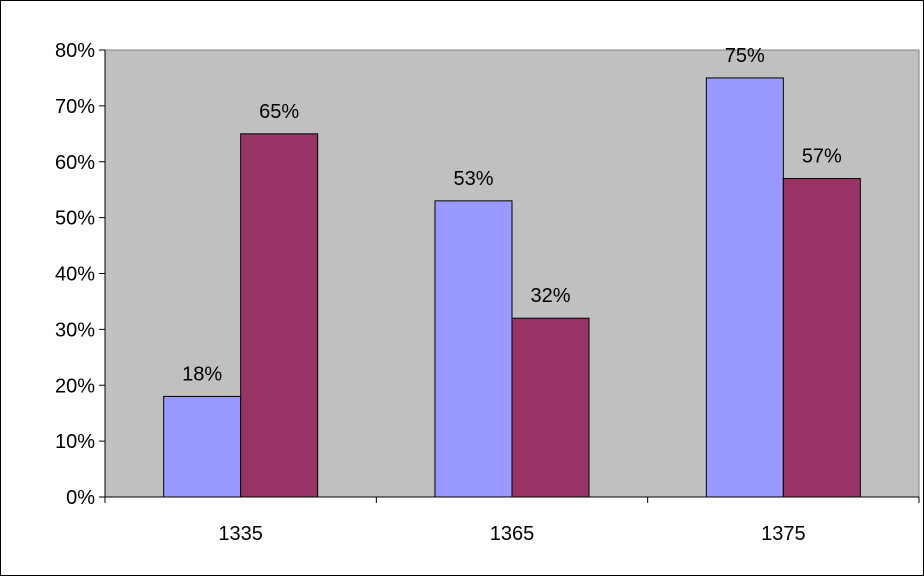  What do you see at coordinates (75, 330) in the screenshot?
I see `y-tick-label: 30%` at bounding box center [75, 330].